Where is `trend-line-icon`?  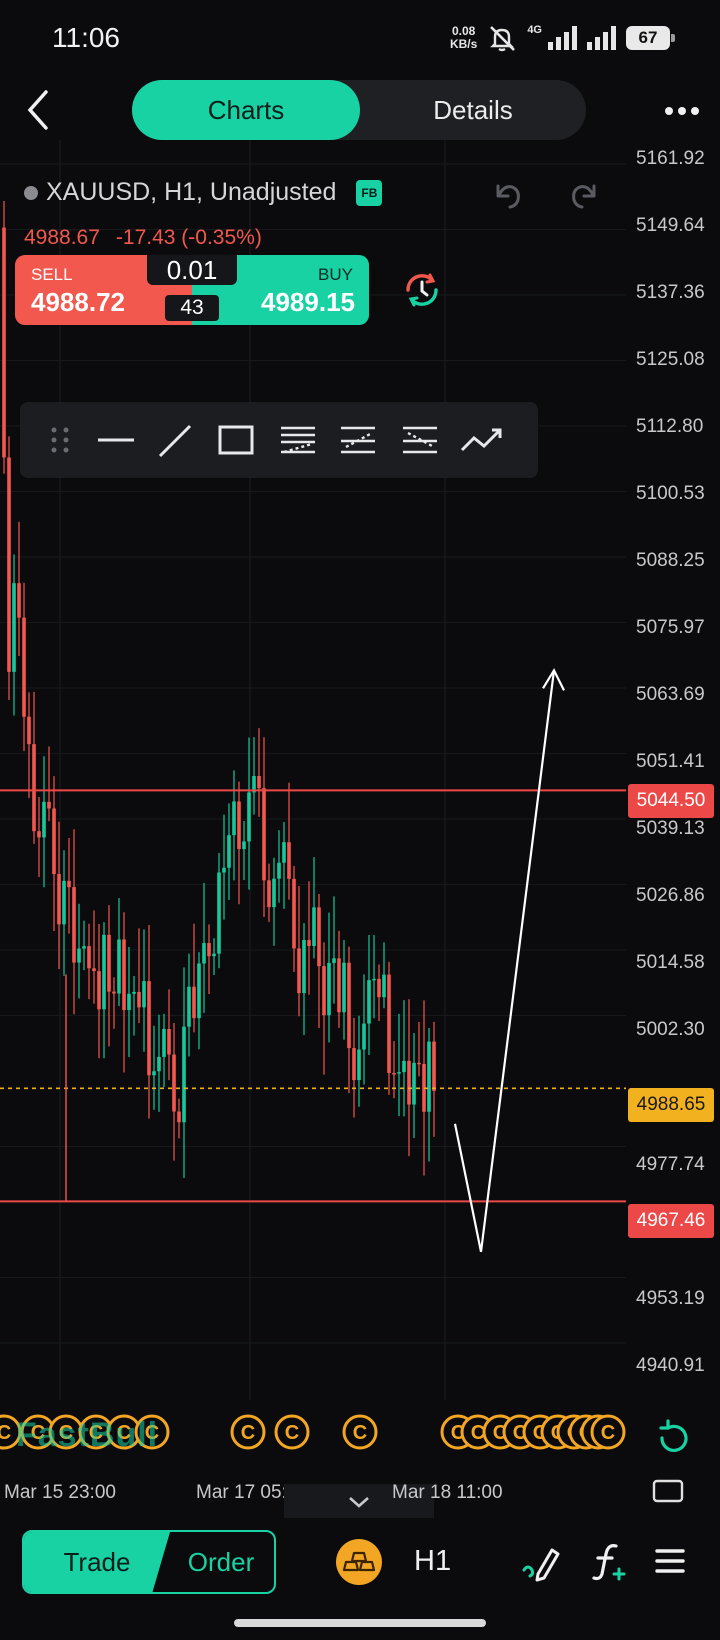
trend-line-icon is located at coordinates (176, 440).